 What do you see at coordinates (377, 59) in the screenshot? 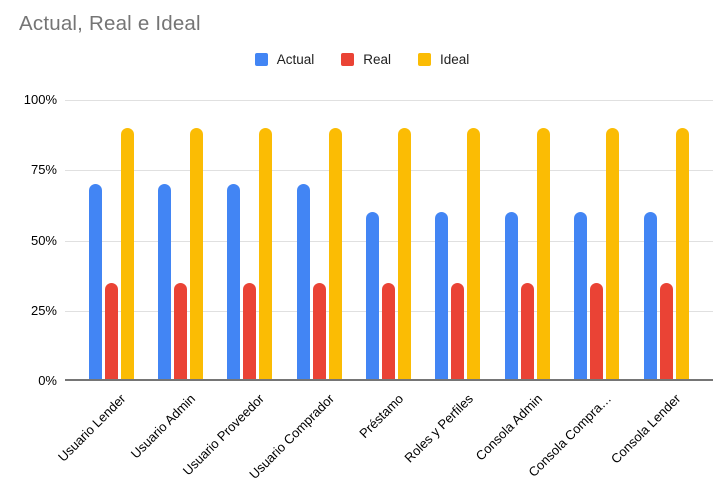
I see `legend-label: Real` at bounding box center [377, 59].